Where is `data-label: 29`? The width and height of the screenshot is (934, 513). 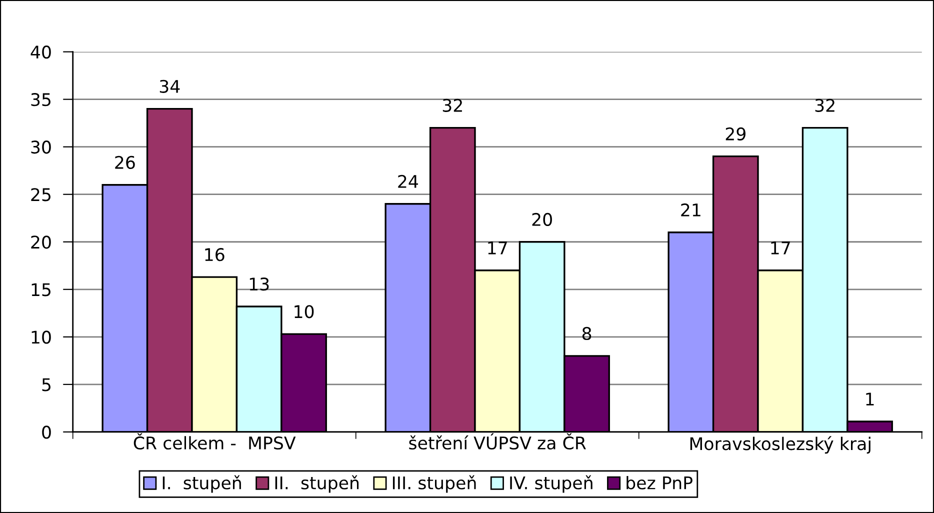
data-label: 29 is located at coordinates (736, 133).